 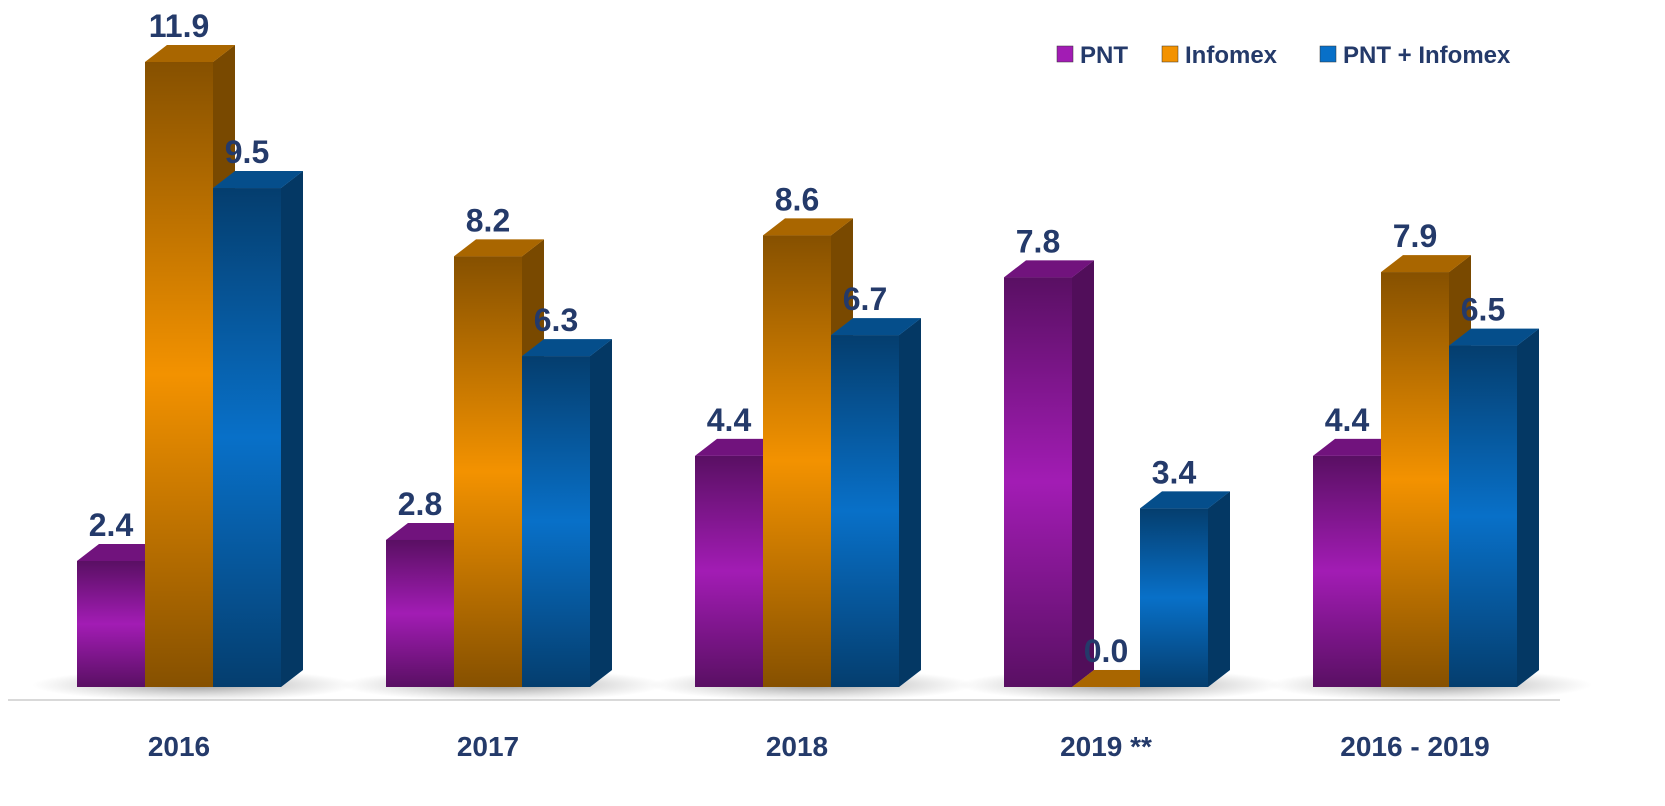 I want to click on legend-item: PNT, so click(x=1092, y=55).